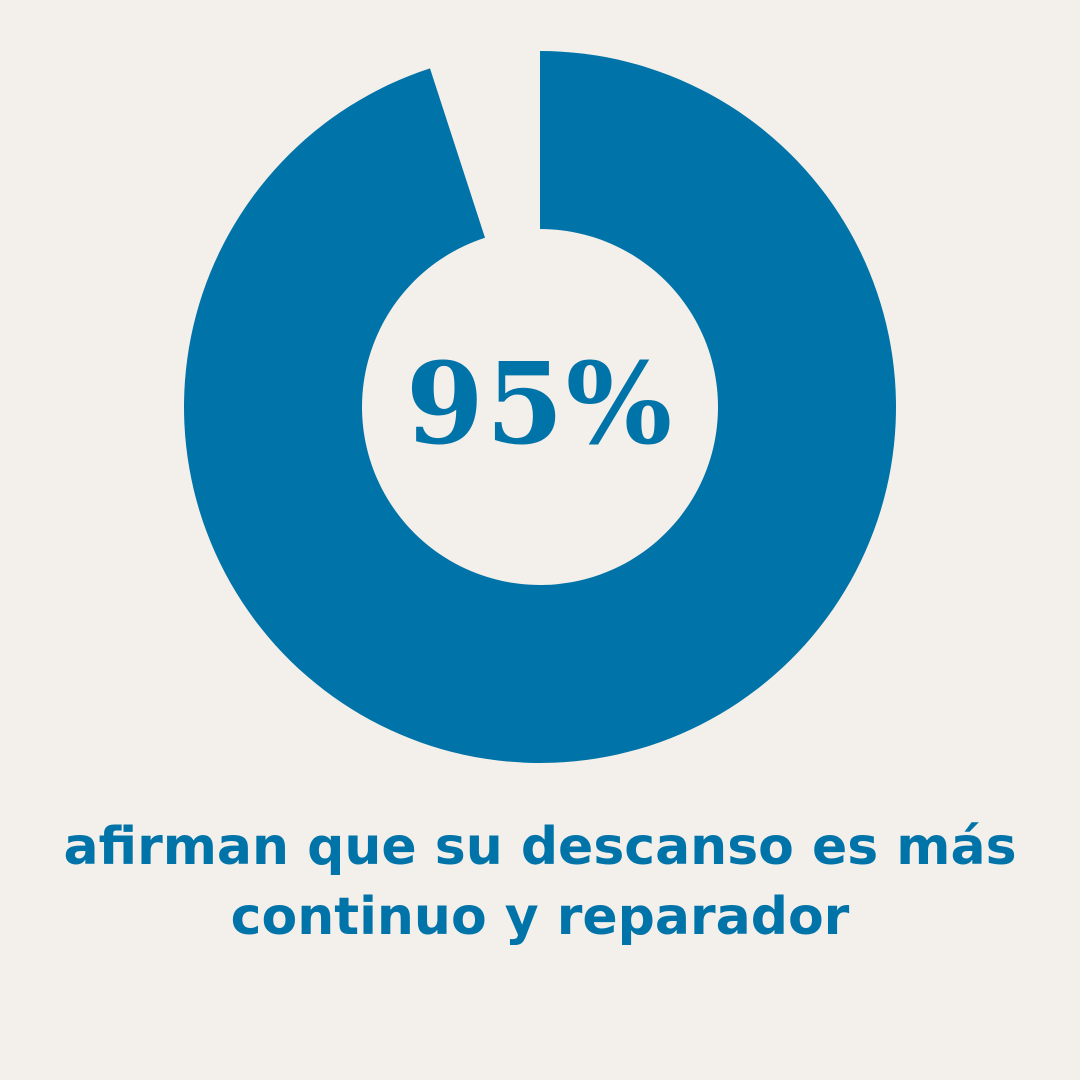  I want to click on center-percentage-label: 95%, so click(540, 404).